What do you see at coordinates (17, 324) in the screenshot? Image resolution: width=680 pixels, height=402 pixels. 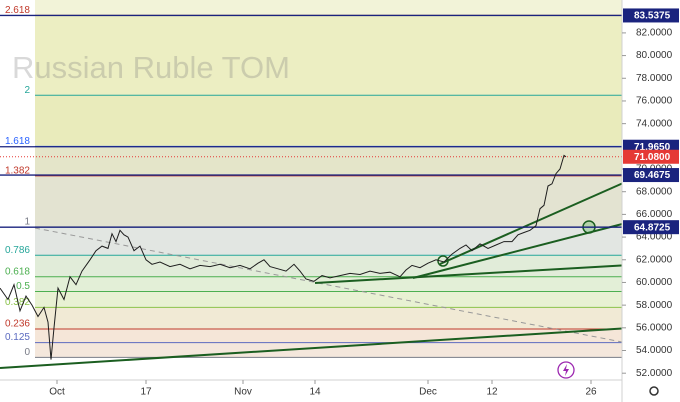 I see `fib-label: 0.236` at bounding box center [17, 324].